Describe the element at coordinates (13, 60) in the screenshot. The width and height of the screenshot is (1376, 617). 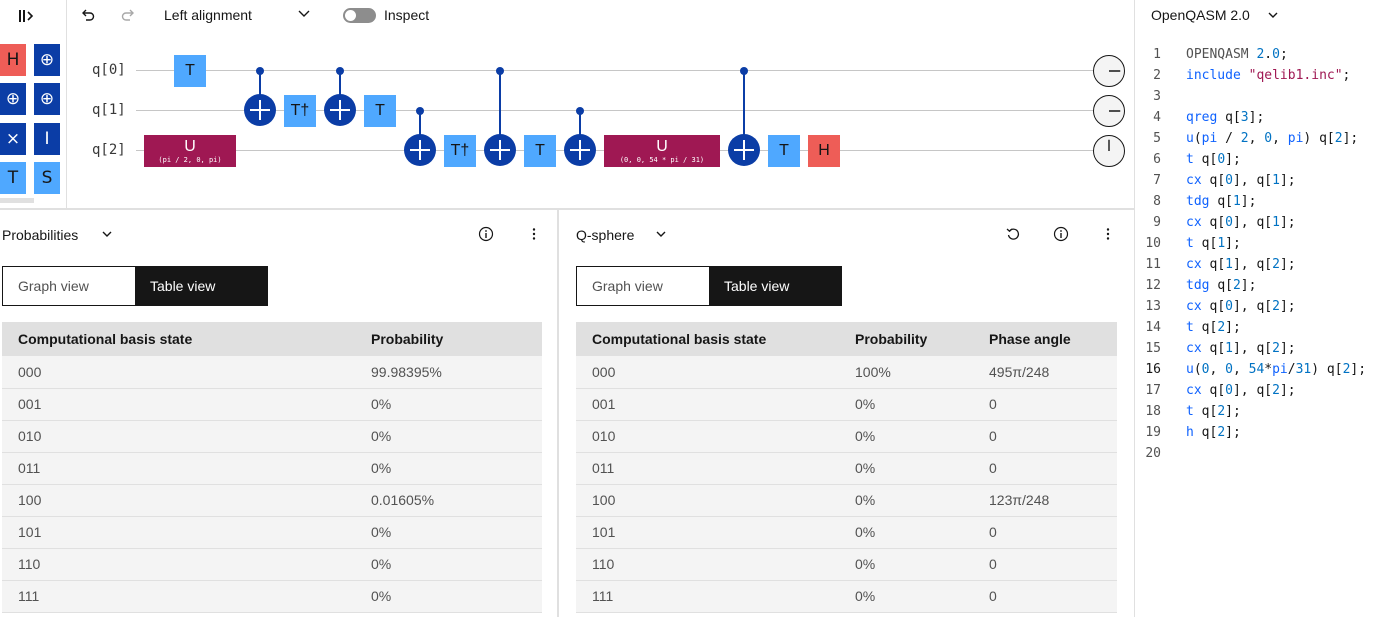
I see `palette-gate-h: H` at that location.